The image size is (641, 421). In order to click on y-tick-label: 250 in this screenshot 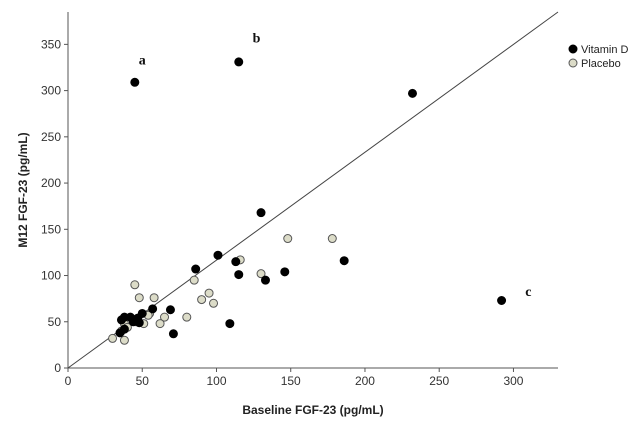, I will do `click(51, 137)`.